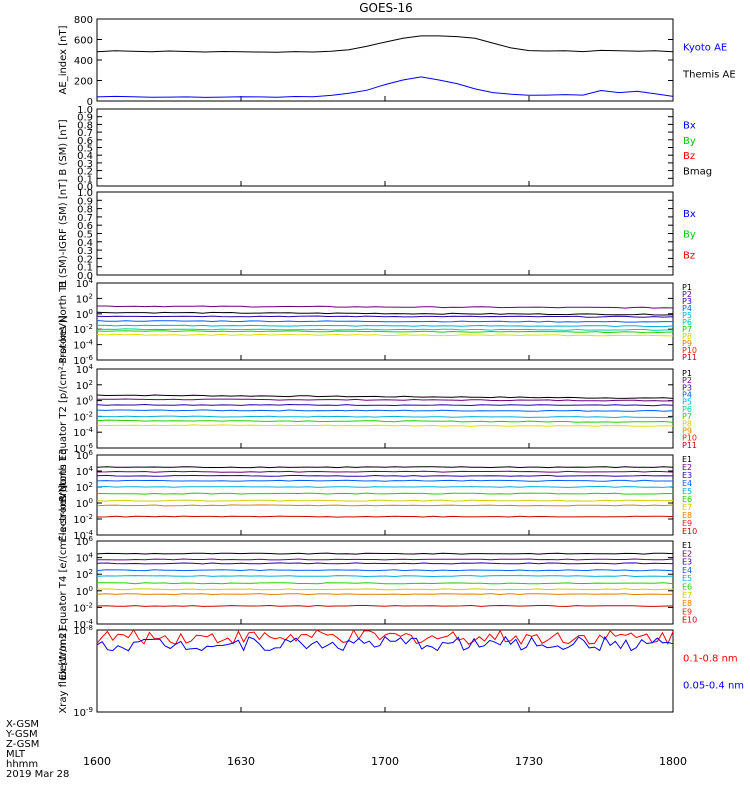 This screenshot has width=750, height=800. I want to click on row-label-mlt: MLT, so click(16, 754).